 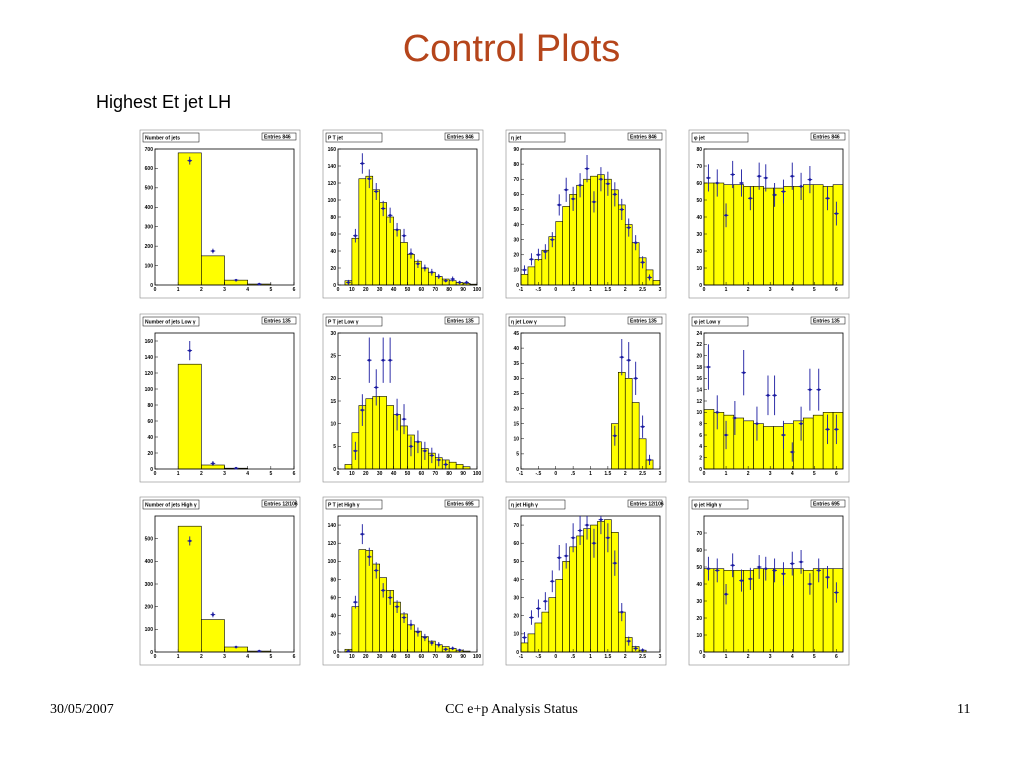 I want to click on y-tick-label: 300, so click(x=149, y=228).